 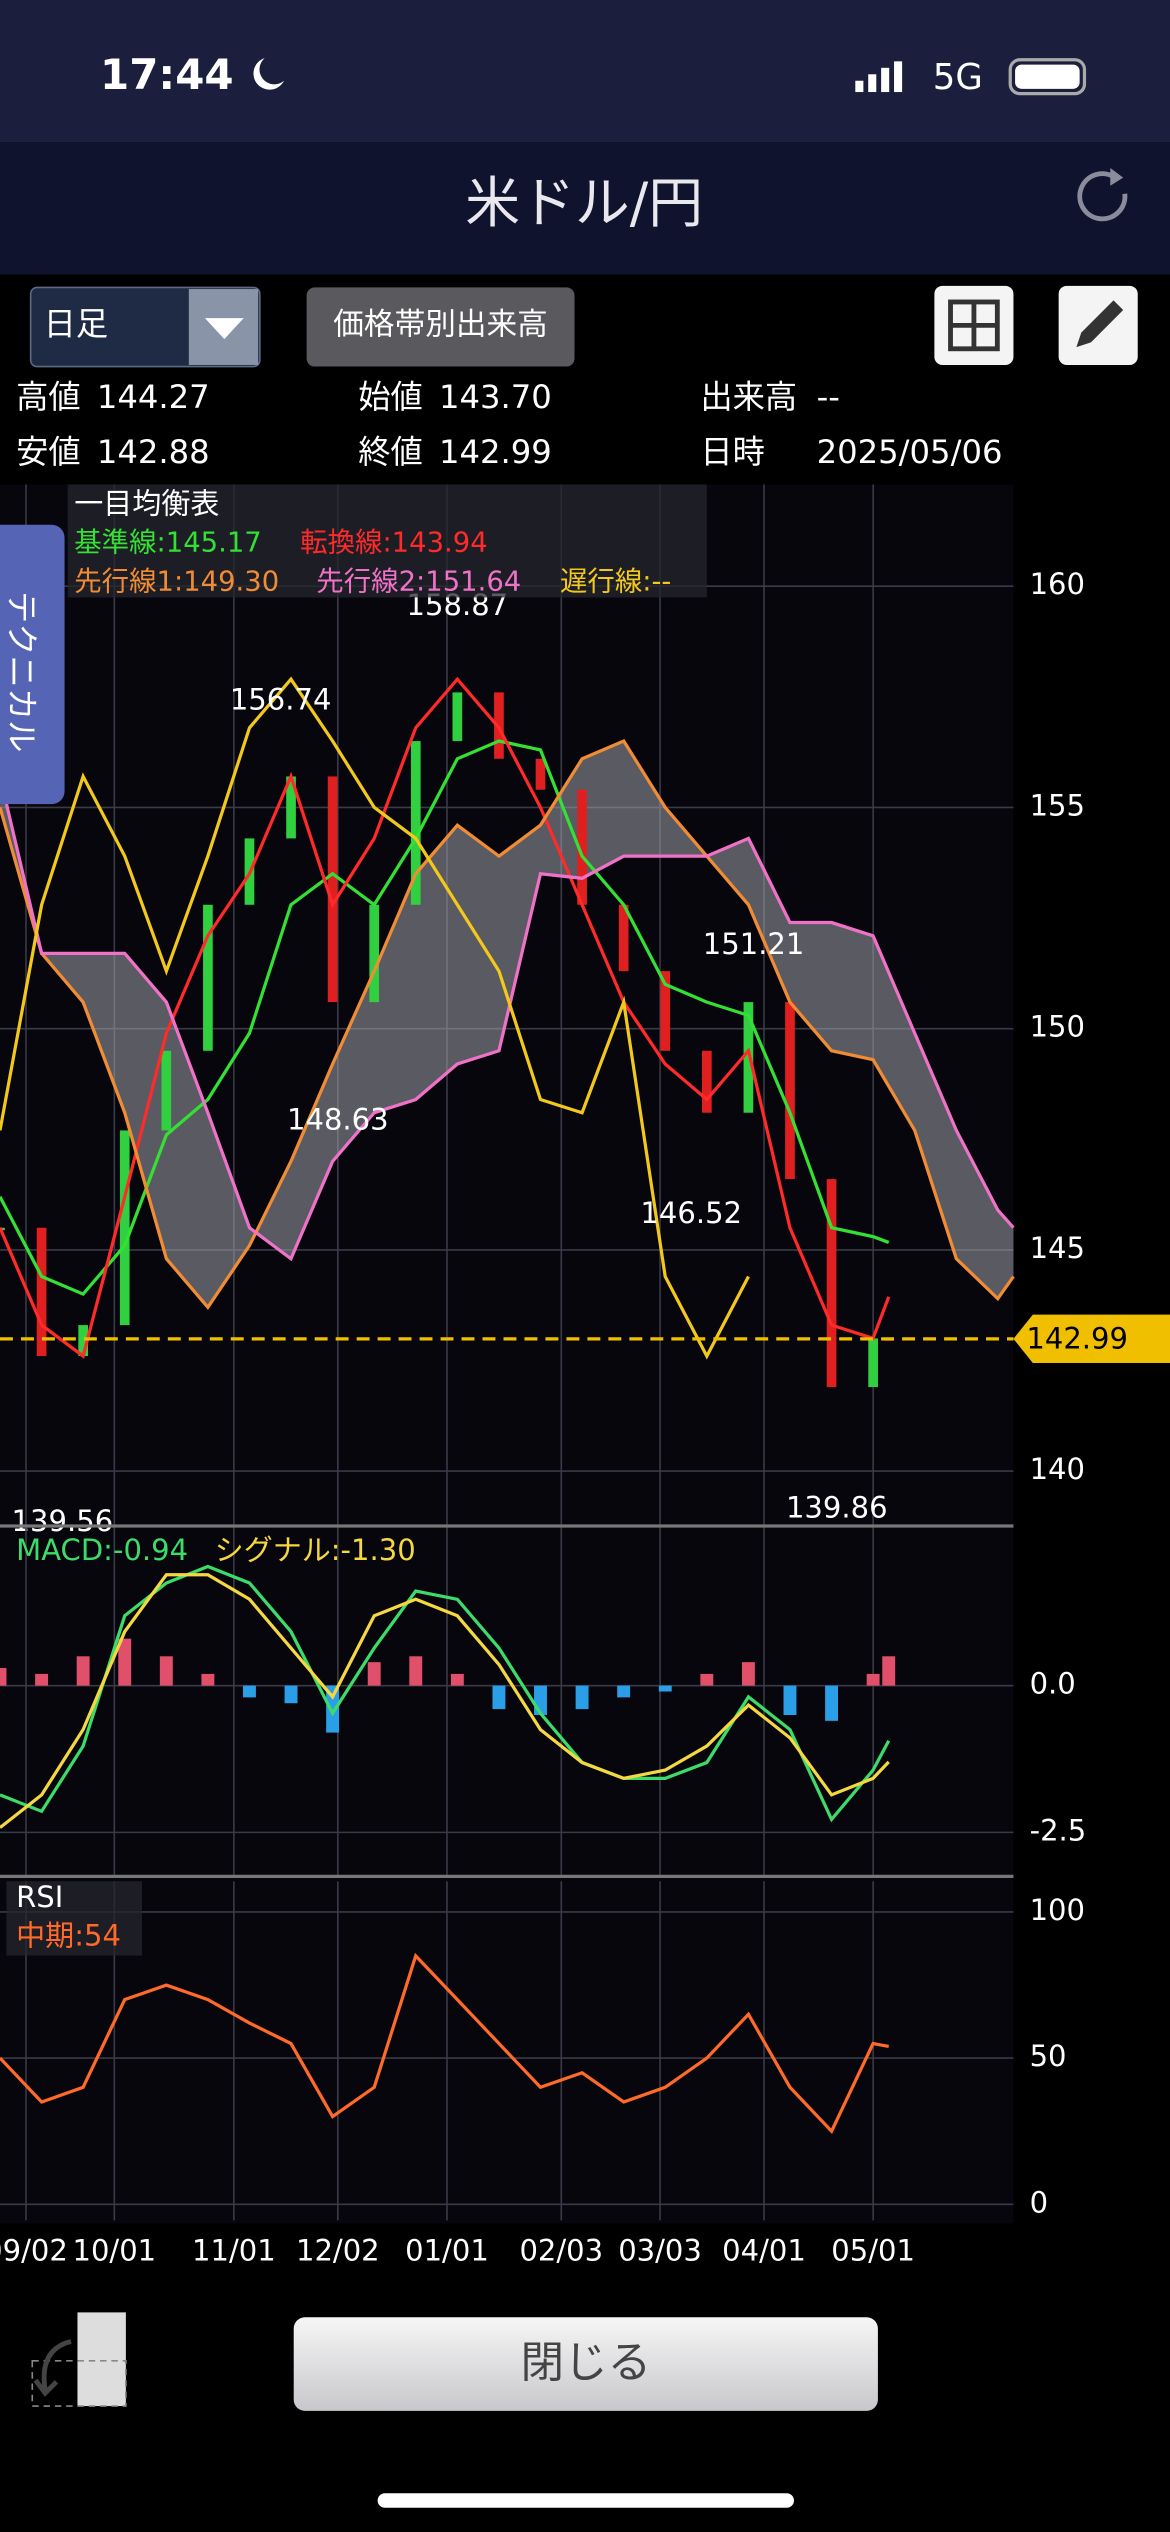 What do you see at coordinates (585, 2364) in the screenshot?
I see `close-button: 閉じる` at bounding box center [585, 2364].